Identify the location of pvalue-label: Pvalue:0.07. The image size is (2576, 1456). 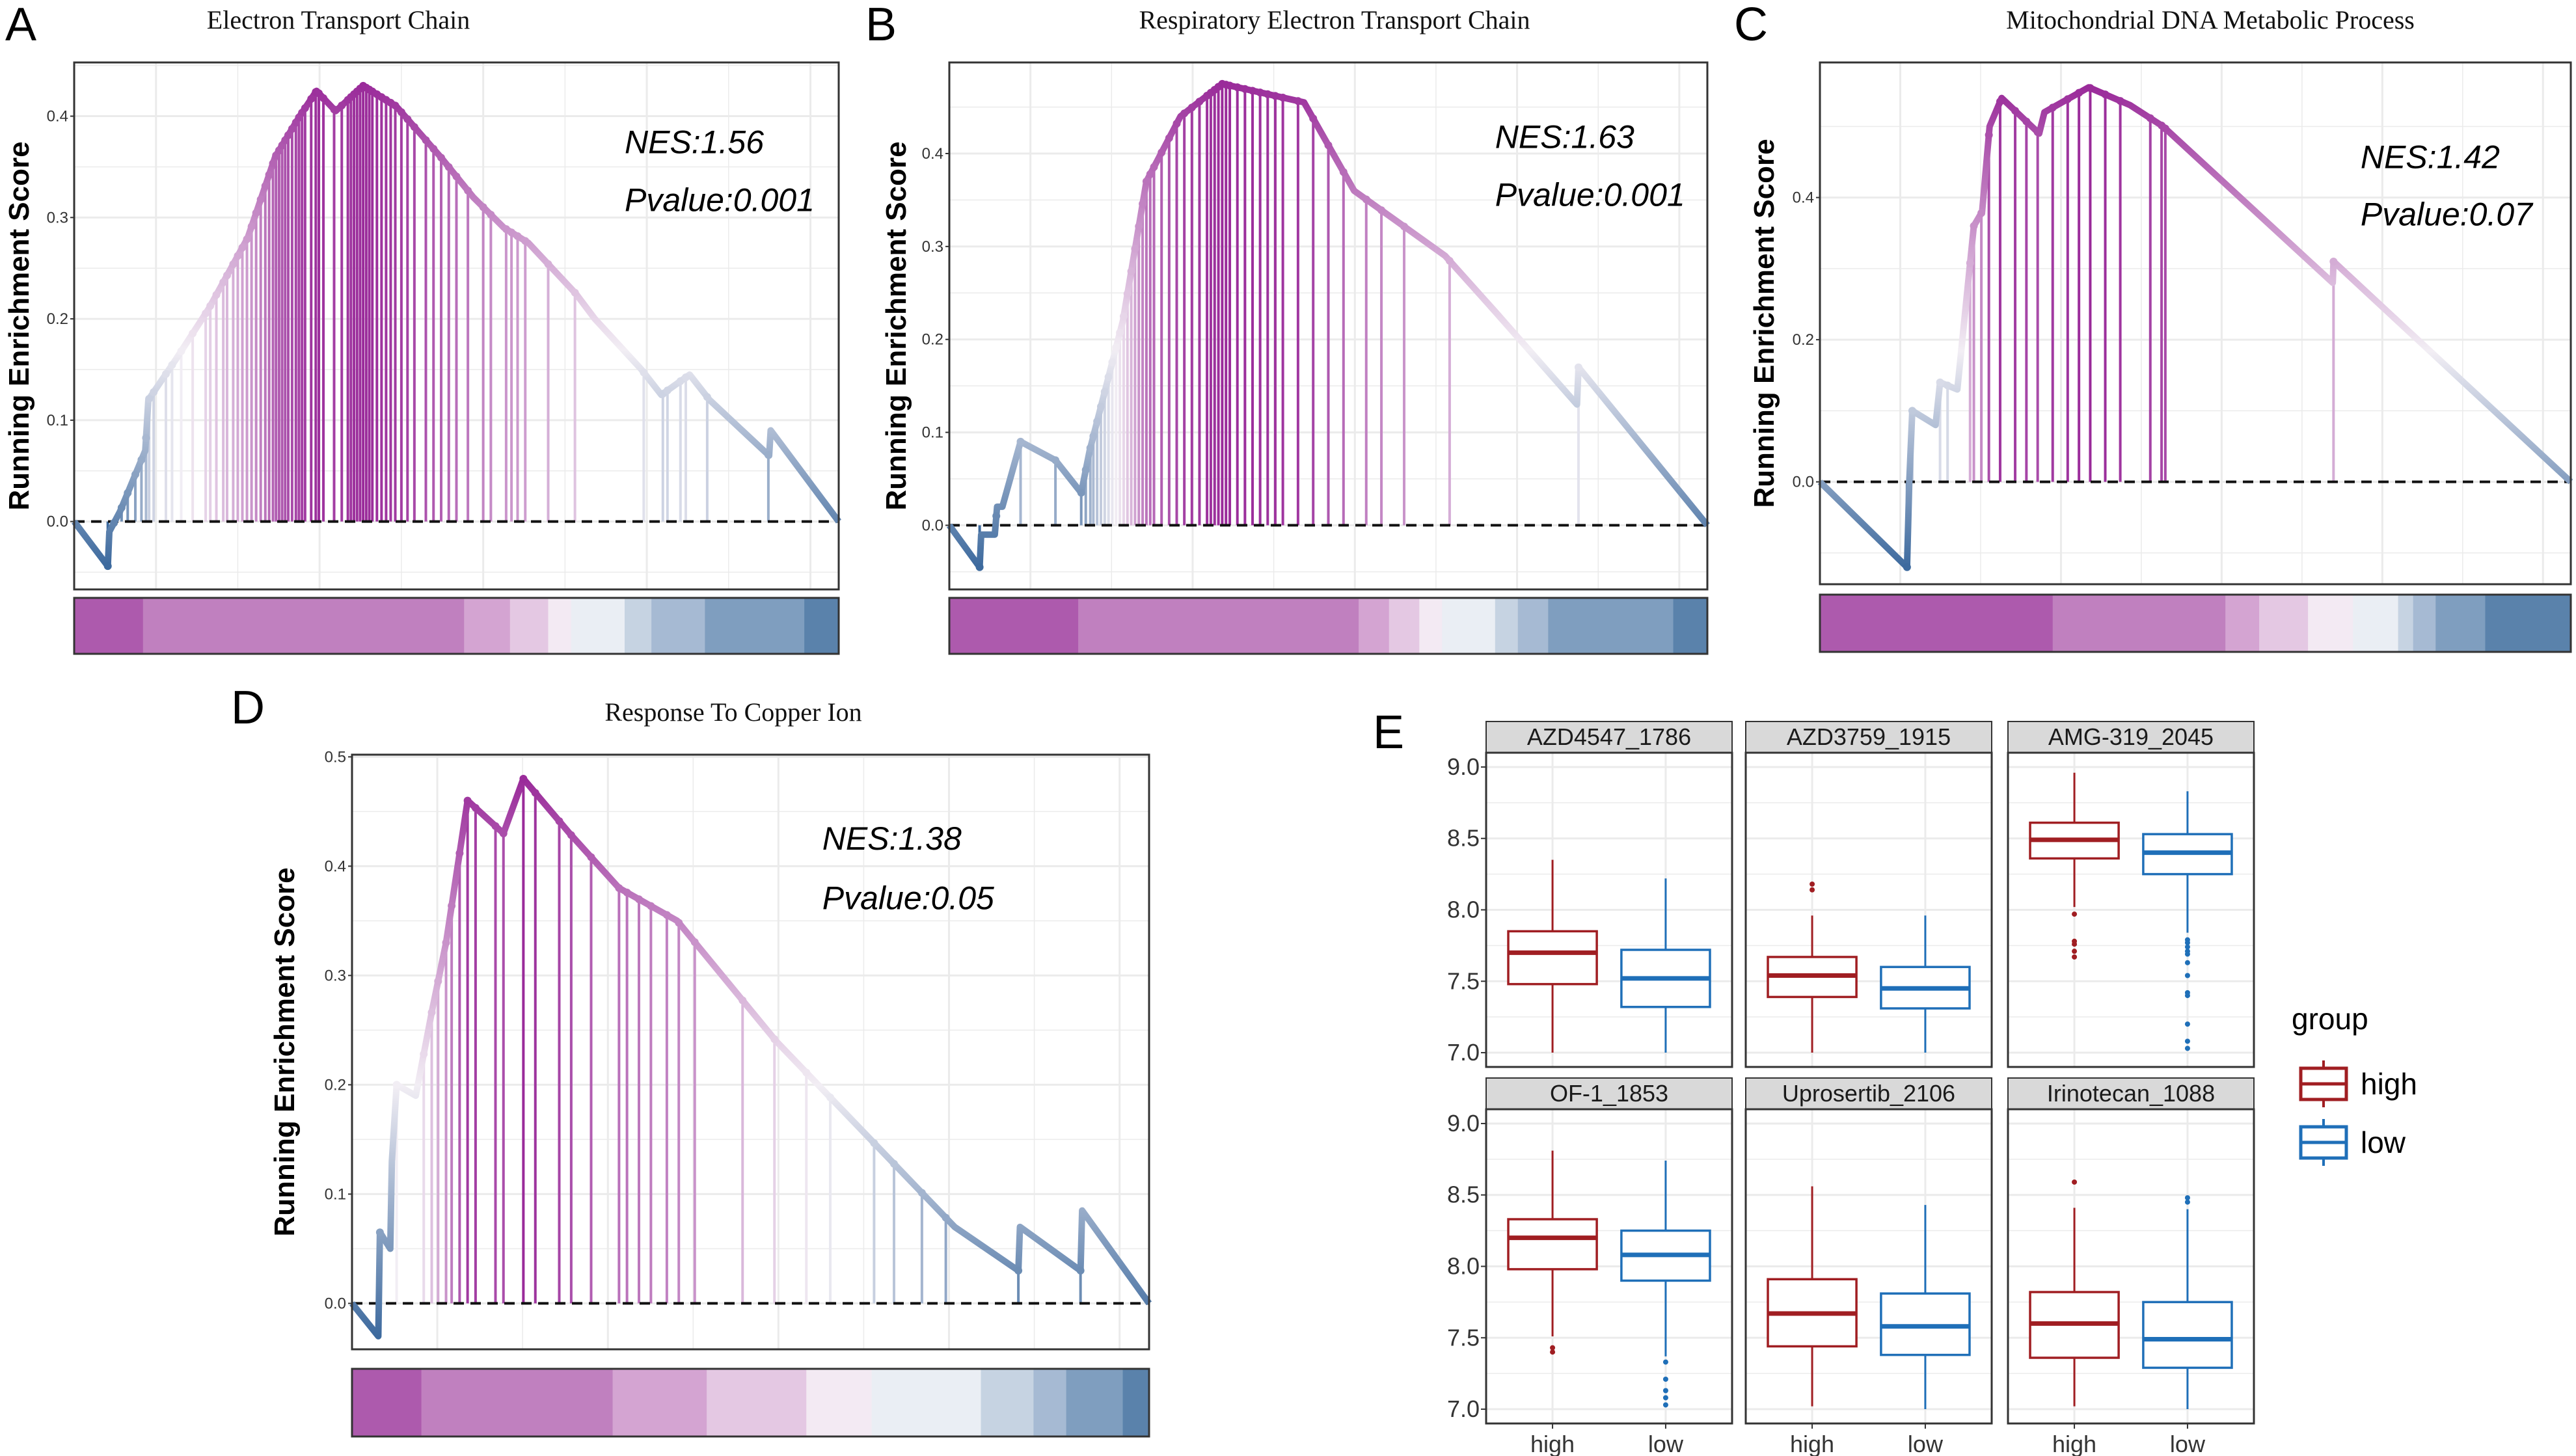
(2447, 214).